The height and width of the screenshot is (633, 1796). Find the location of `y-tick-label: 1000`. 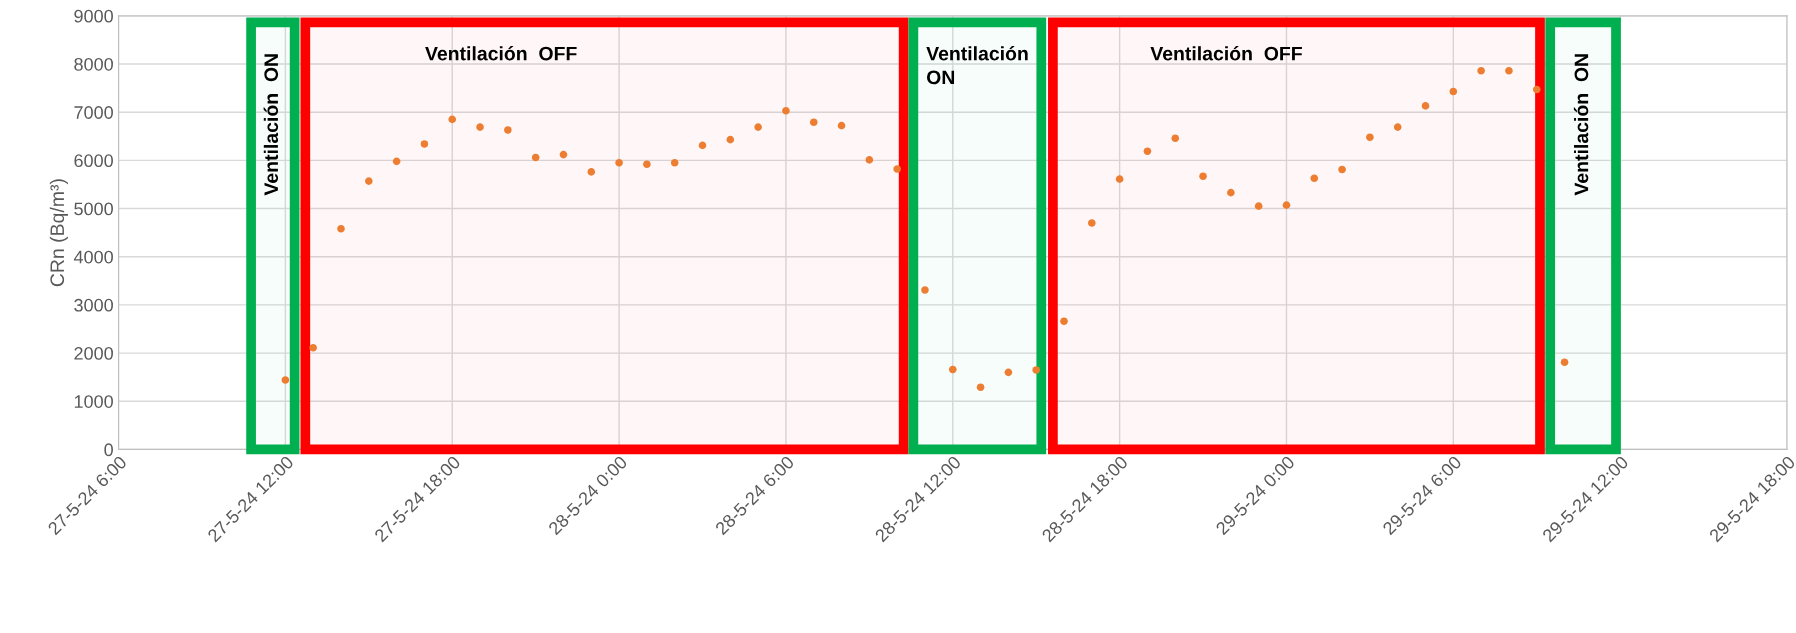

y-tick-label: 1000 is located at coordinates (93, 401).